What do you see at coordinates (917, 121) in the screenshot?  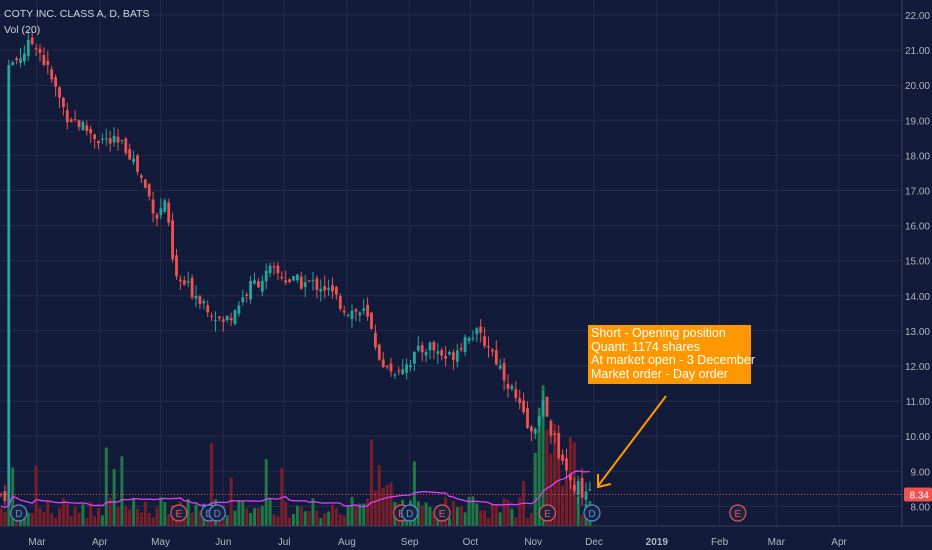 I see `price-tick-label: 19.00` at bounding box center [917, 121].